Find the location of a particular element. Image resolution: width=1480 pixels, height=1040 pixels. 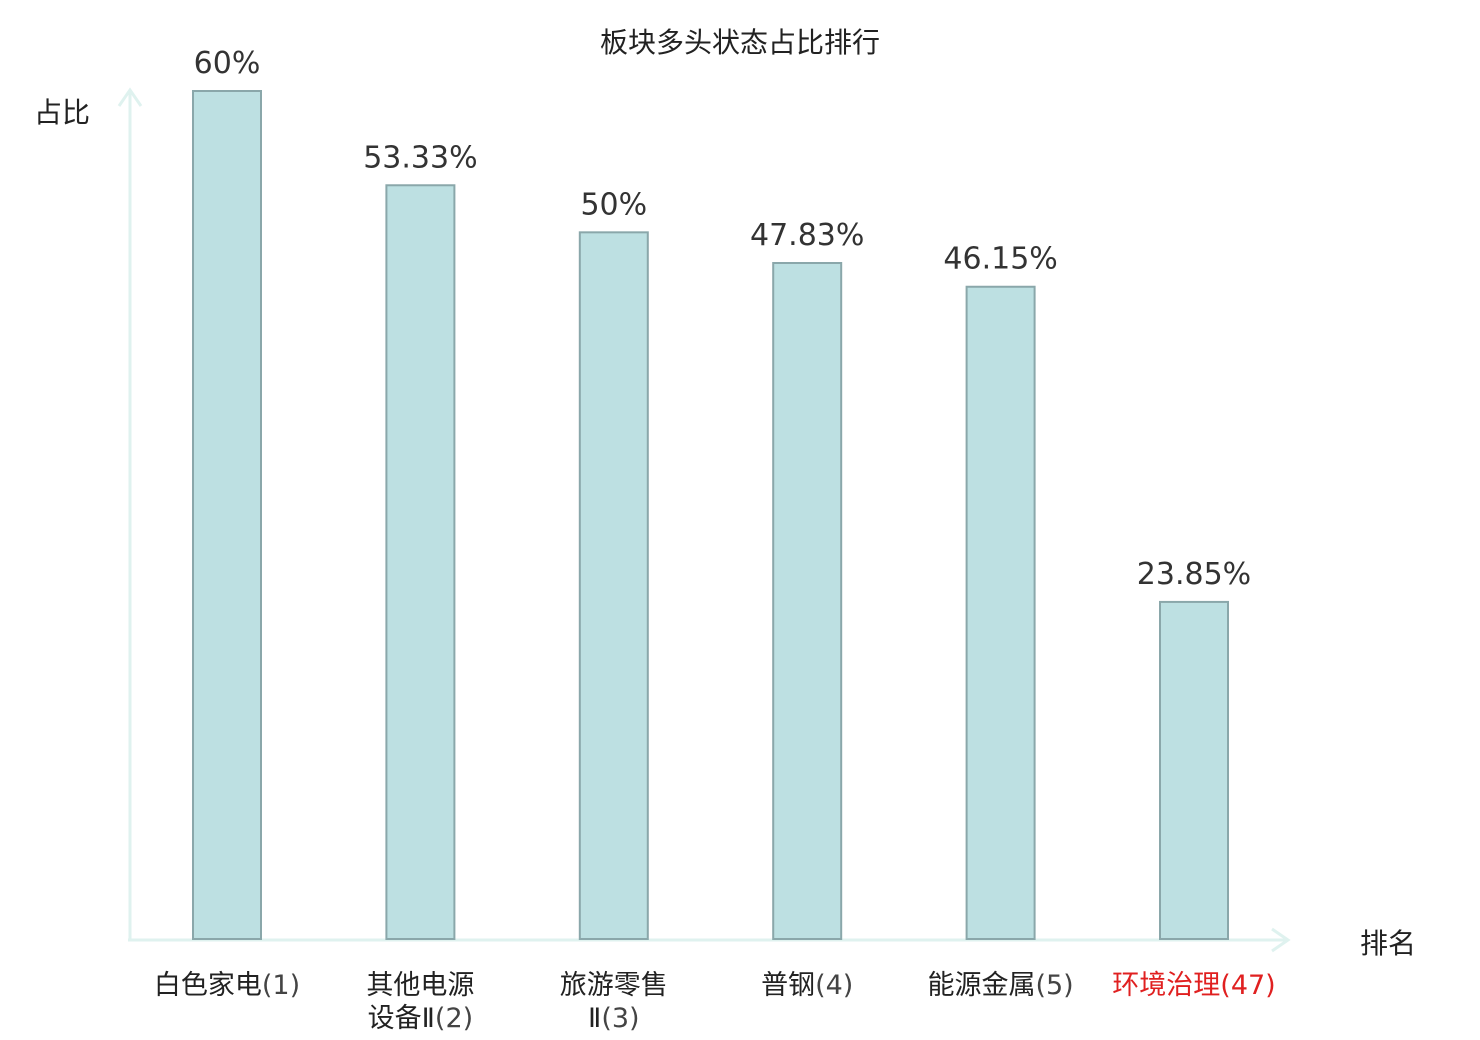

category-label-4: 普钢(4) is located at coordinates (807, 985).